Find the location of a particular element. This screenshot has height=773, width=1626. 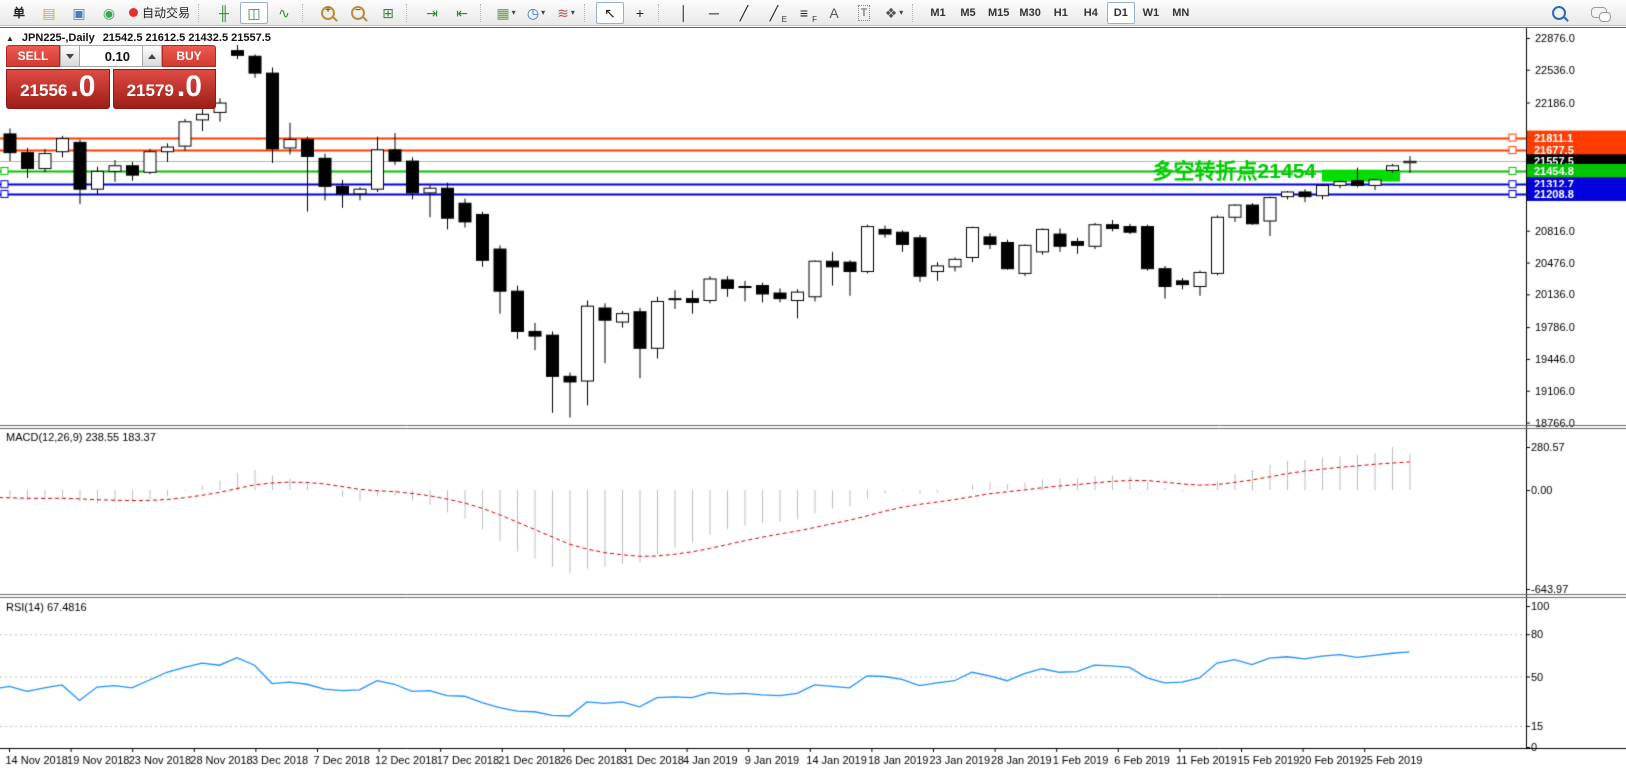

timeframe-m1: M1 is located at coordinates (938, 12).